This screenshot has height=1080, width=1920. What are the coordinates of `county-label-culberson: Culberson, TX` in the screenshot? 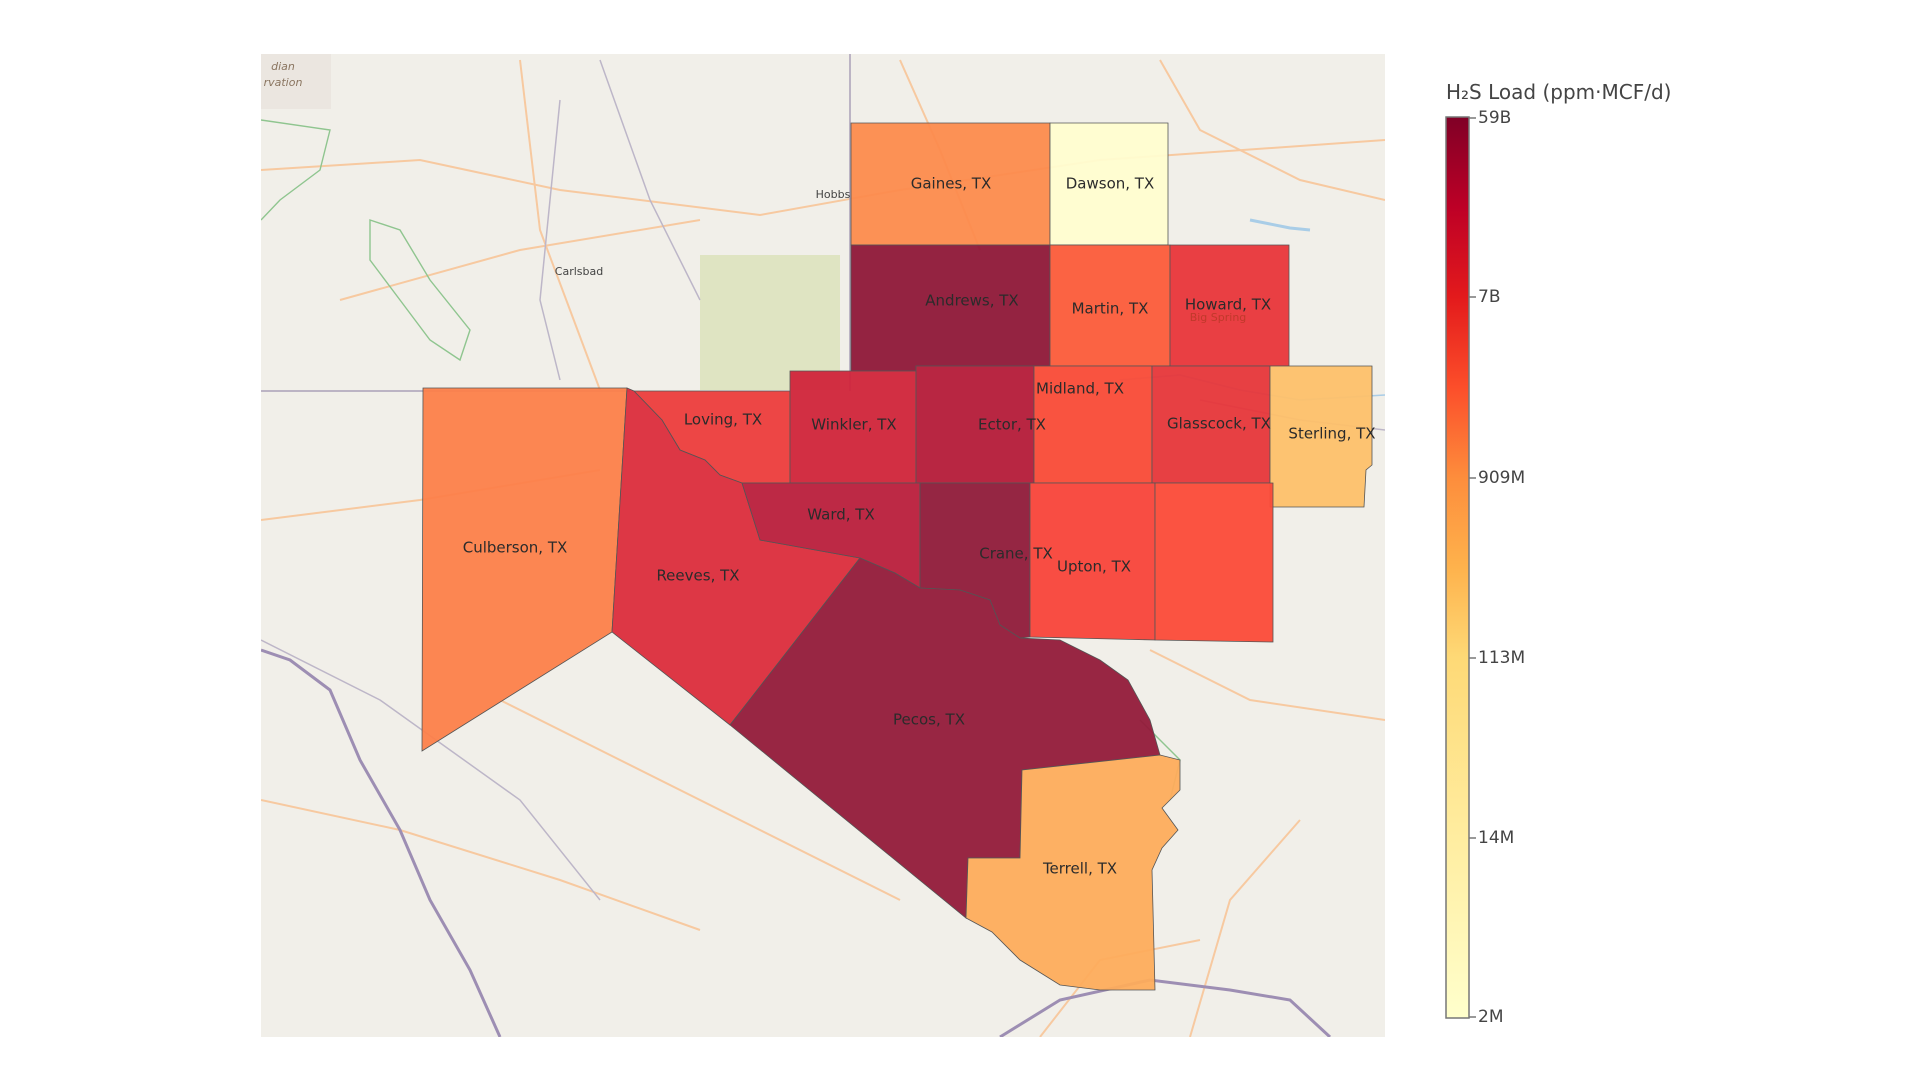 It's located at (515, 548).